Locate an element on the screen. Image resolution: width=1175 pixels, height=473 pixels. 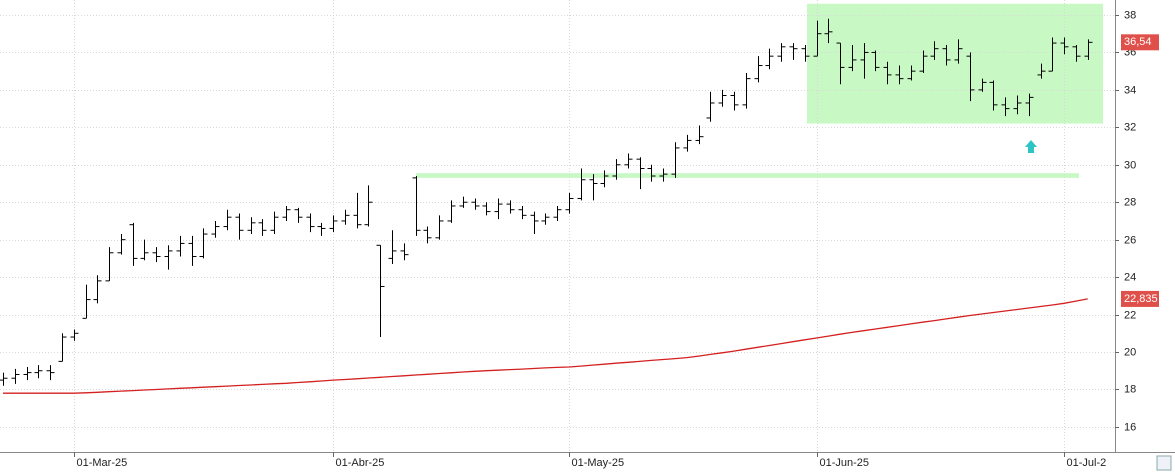
y-tick-label: 38 is located at coordinates (1130, 15).